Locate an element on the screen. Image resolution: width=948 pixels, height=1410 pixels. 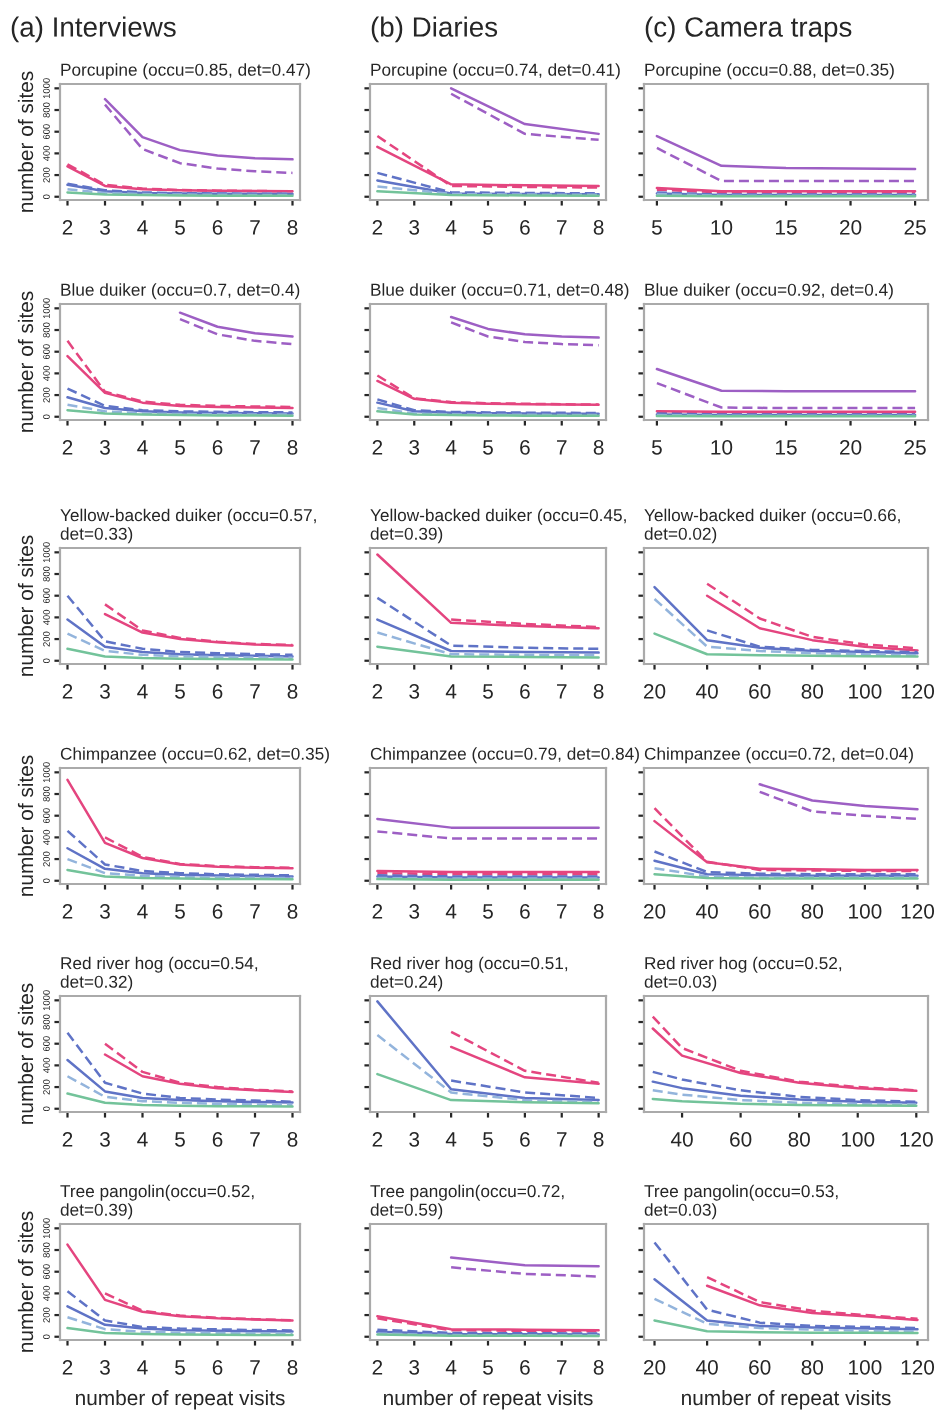
chart-title: Tree pangolin(occu=0.72, det=0.59) is located at coordinates (467, 1202).